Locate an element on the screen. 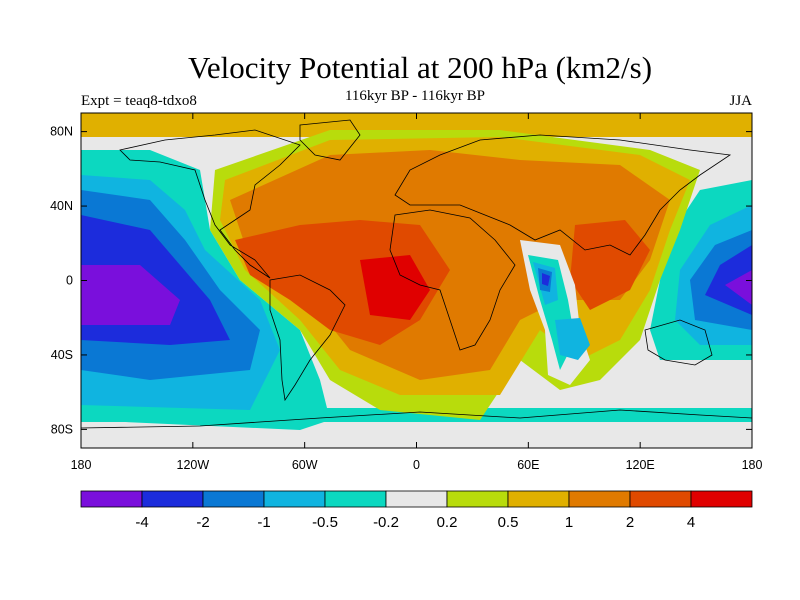 The height and width of the screenshot is (600, 800). field-wpac-band4 is located at coordinates (728, 280).